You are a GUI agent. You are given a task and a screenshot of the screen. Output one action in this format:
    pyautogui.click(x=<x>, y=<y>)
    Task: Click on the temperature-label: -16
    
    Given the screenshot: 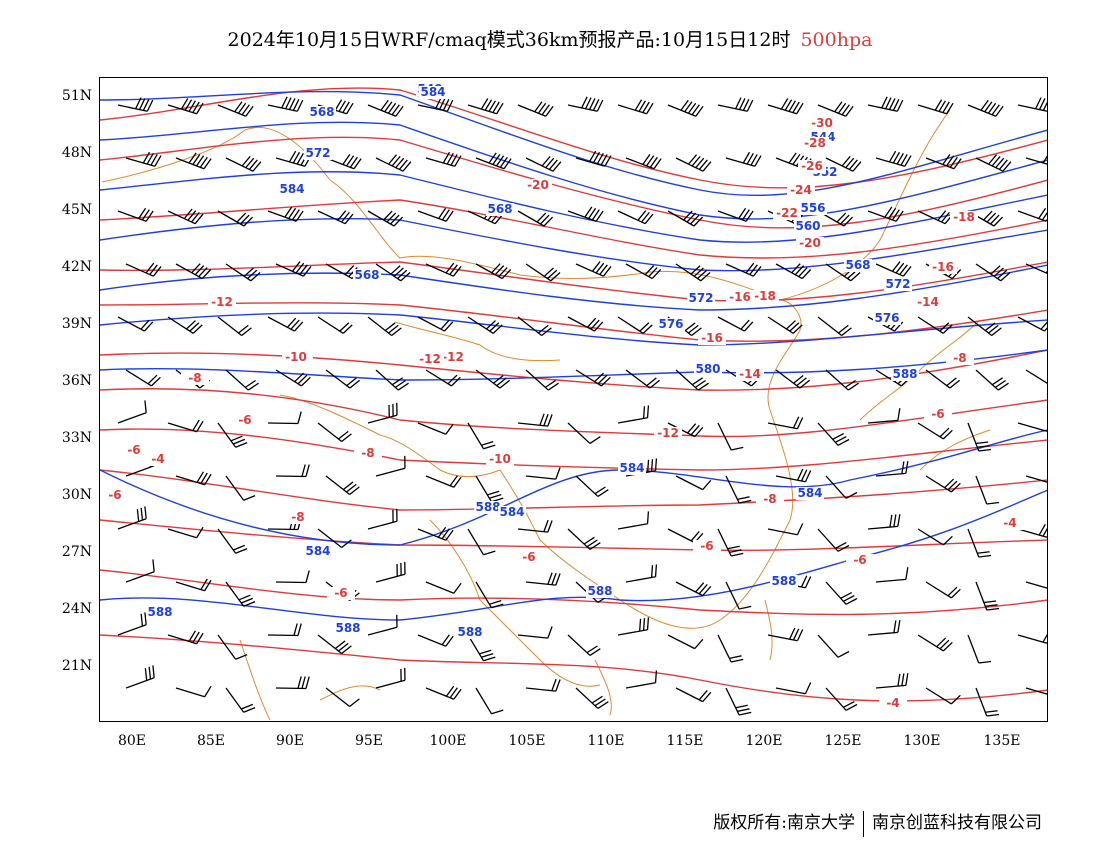 What is the action you would take?
    pyautogui.click(x=740, y=297)
    